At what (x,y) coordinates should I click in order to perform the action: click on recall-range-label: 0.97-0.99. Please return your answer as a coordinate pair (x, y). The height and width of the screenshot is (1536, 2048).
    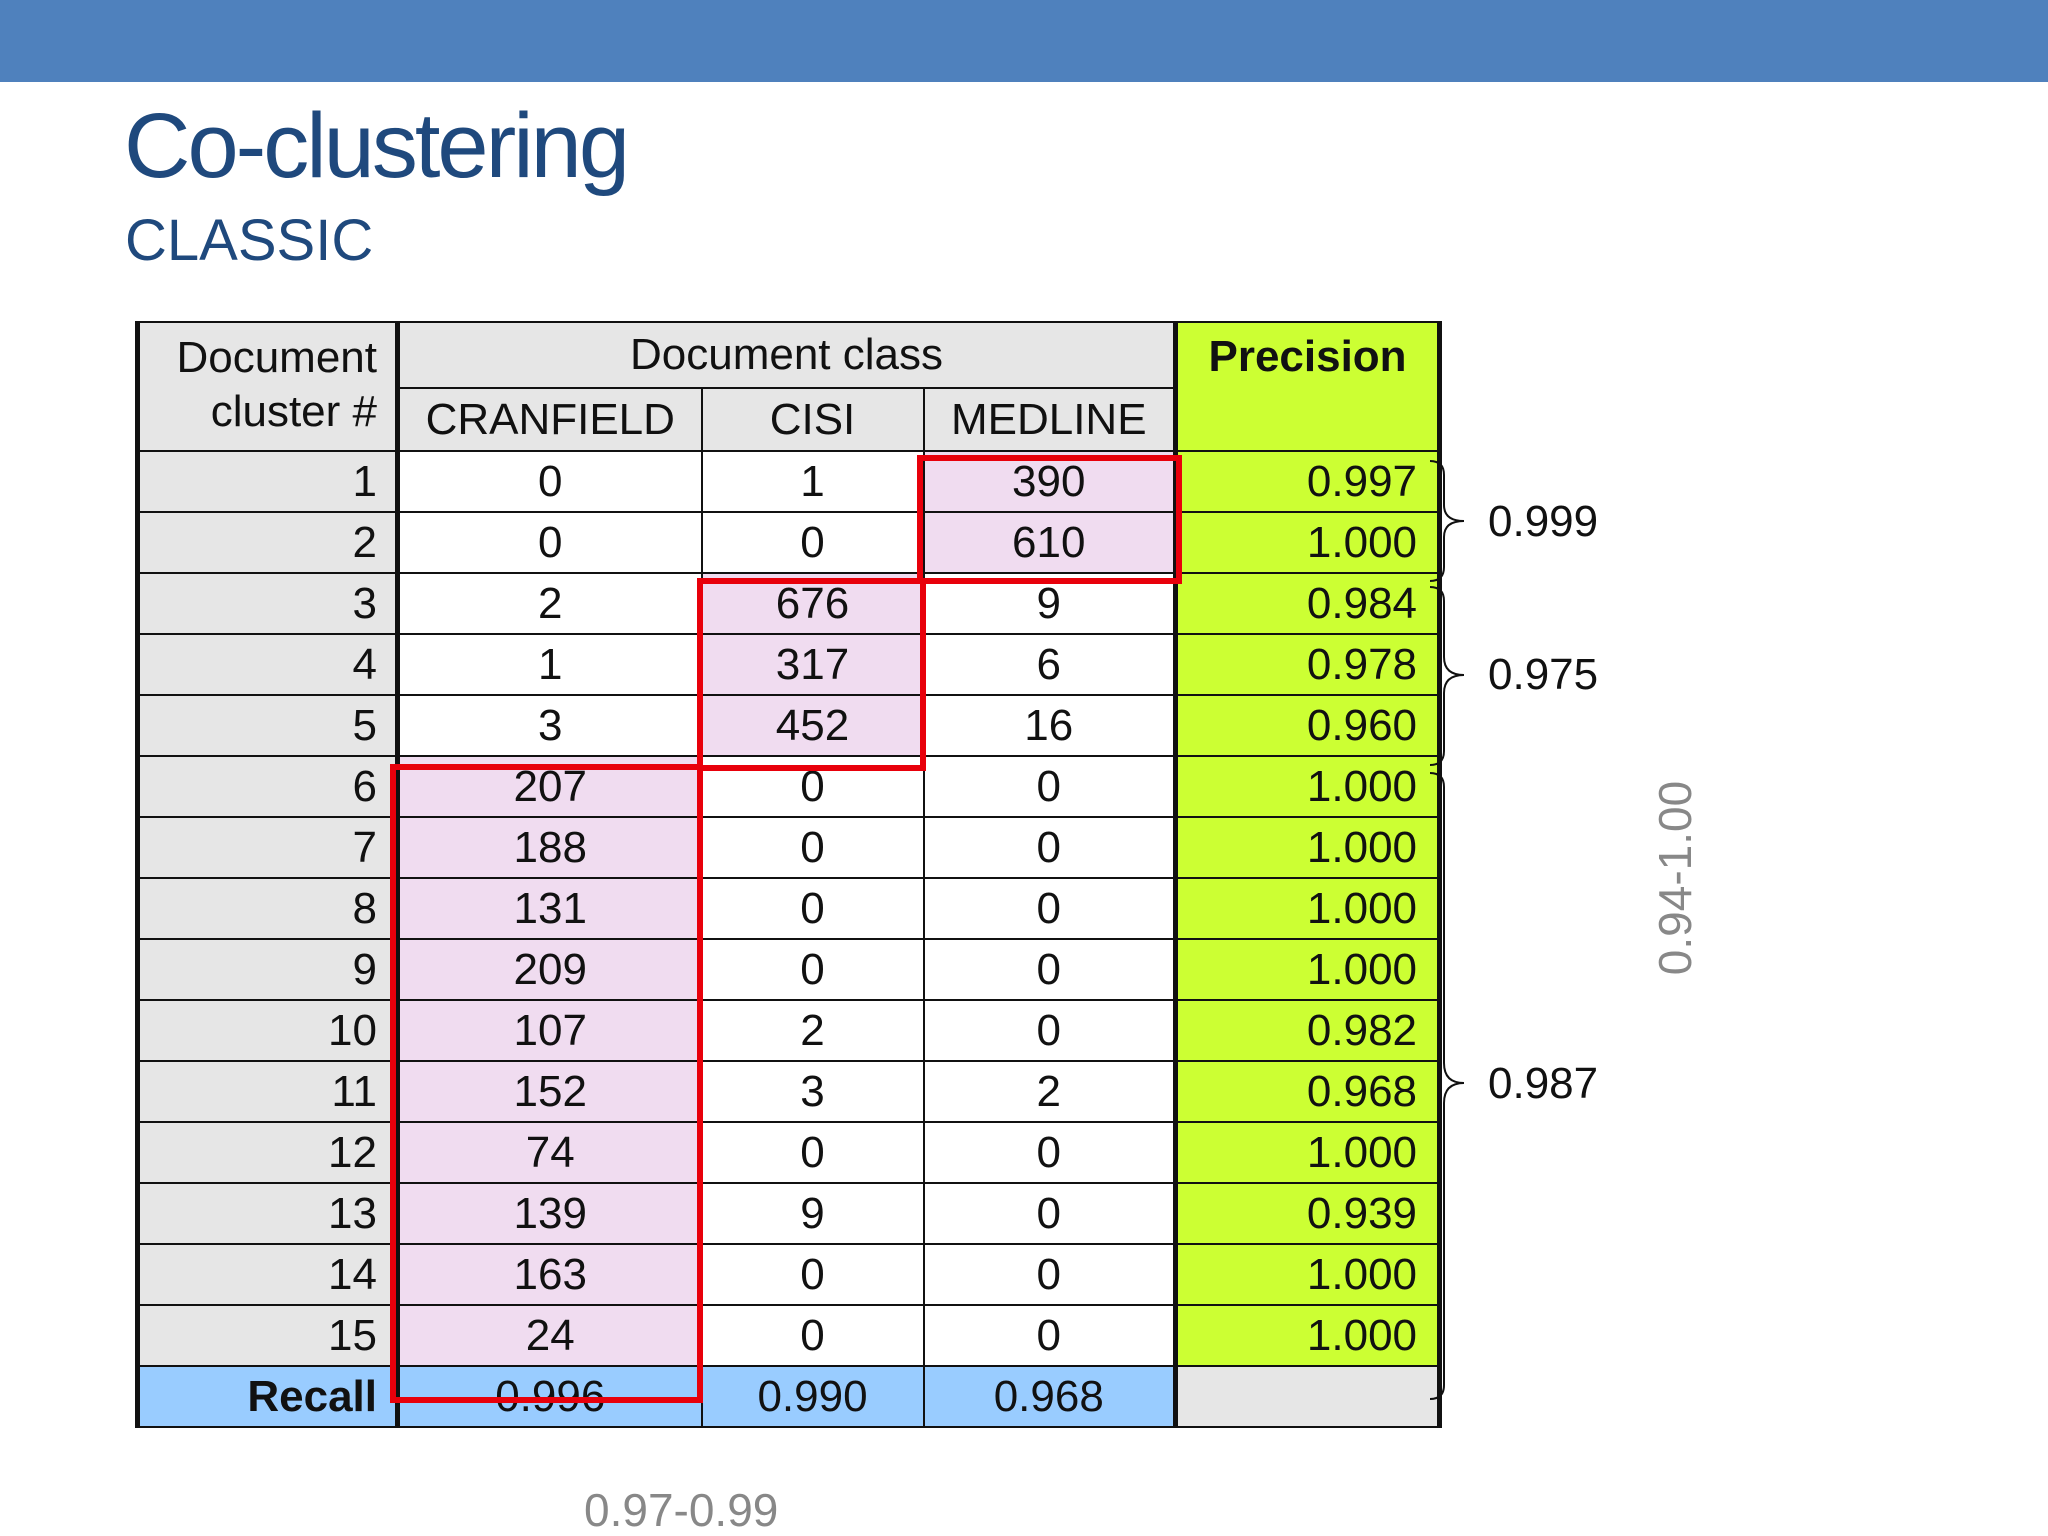
    Looking at the image, I should click on (681, 1510).